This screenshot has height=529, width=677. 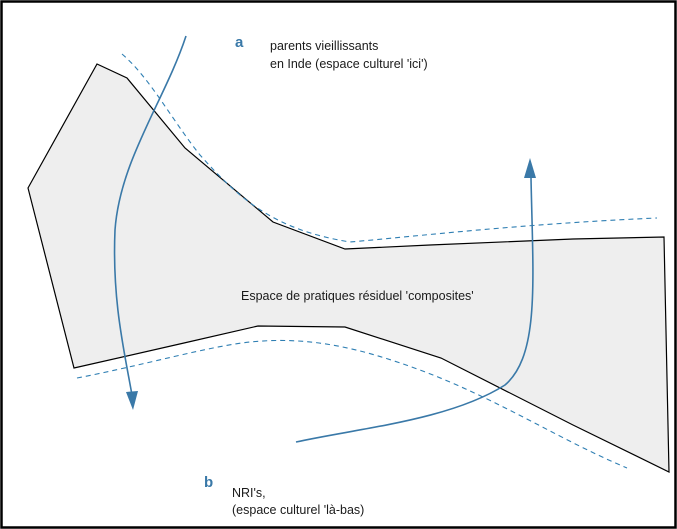 I want to click on label-a-line1: parents vieillissants, so click(x=324, y=46).